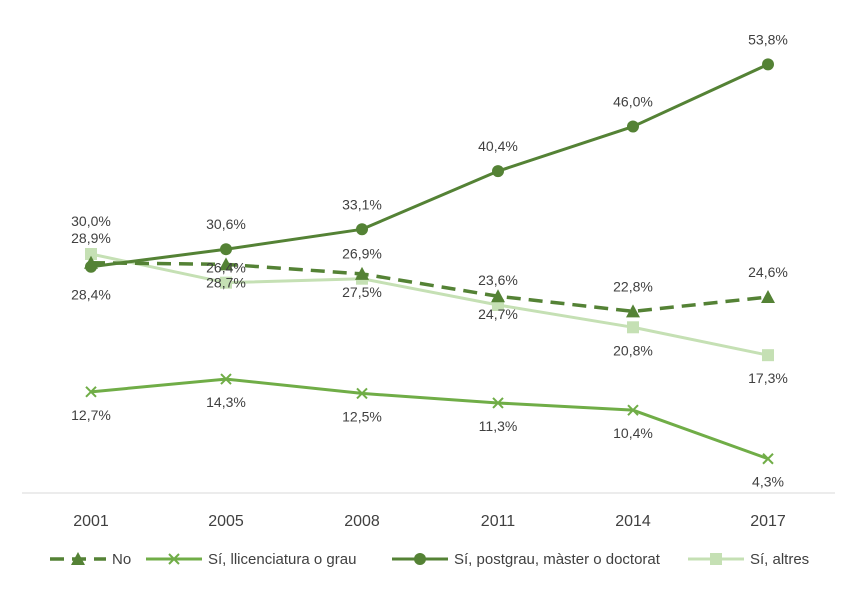 The height and width of the screenshot is (595, 861). Describe the element at coordinates (768, 521) in the screenshot. I see `x-tick-label: 2017` at that location.